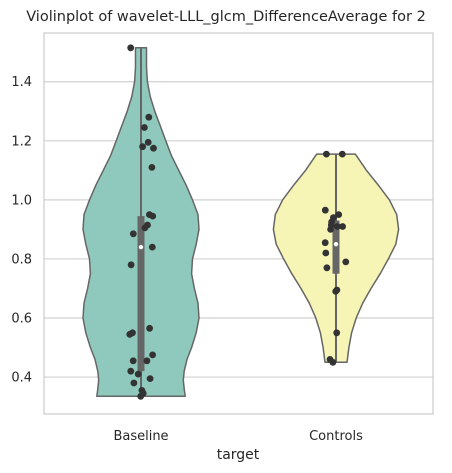  Describe the element at coordinates (21, 319) in the screenshot. I see `y-tick-label: 0.6` at that location.